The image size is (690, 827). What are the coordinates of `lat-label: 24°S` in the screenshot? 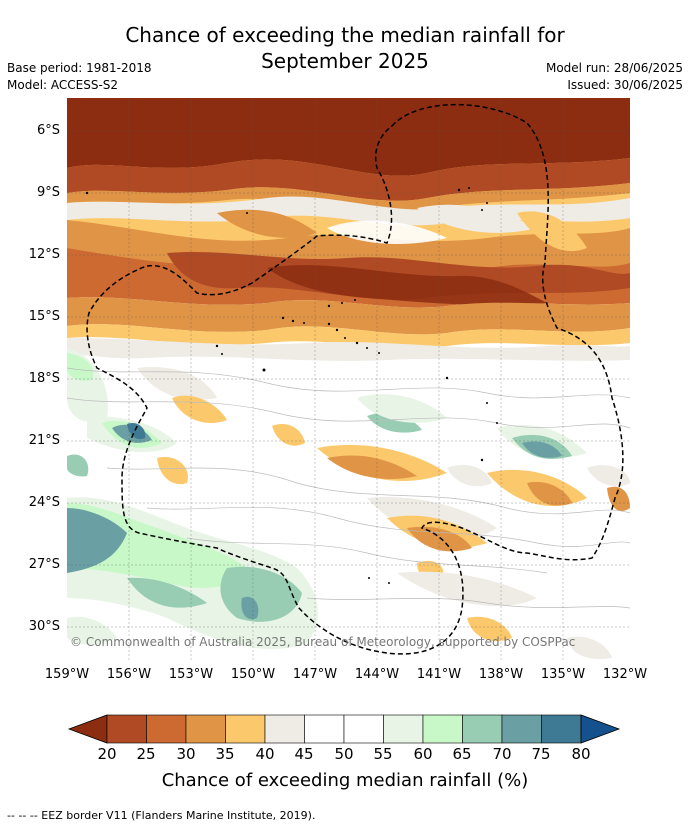 It's located at (44, 502).